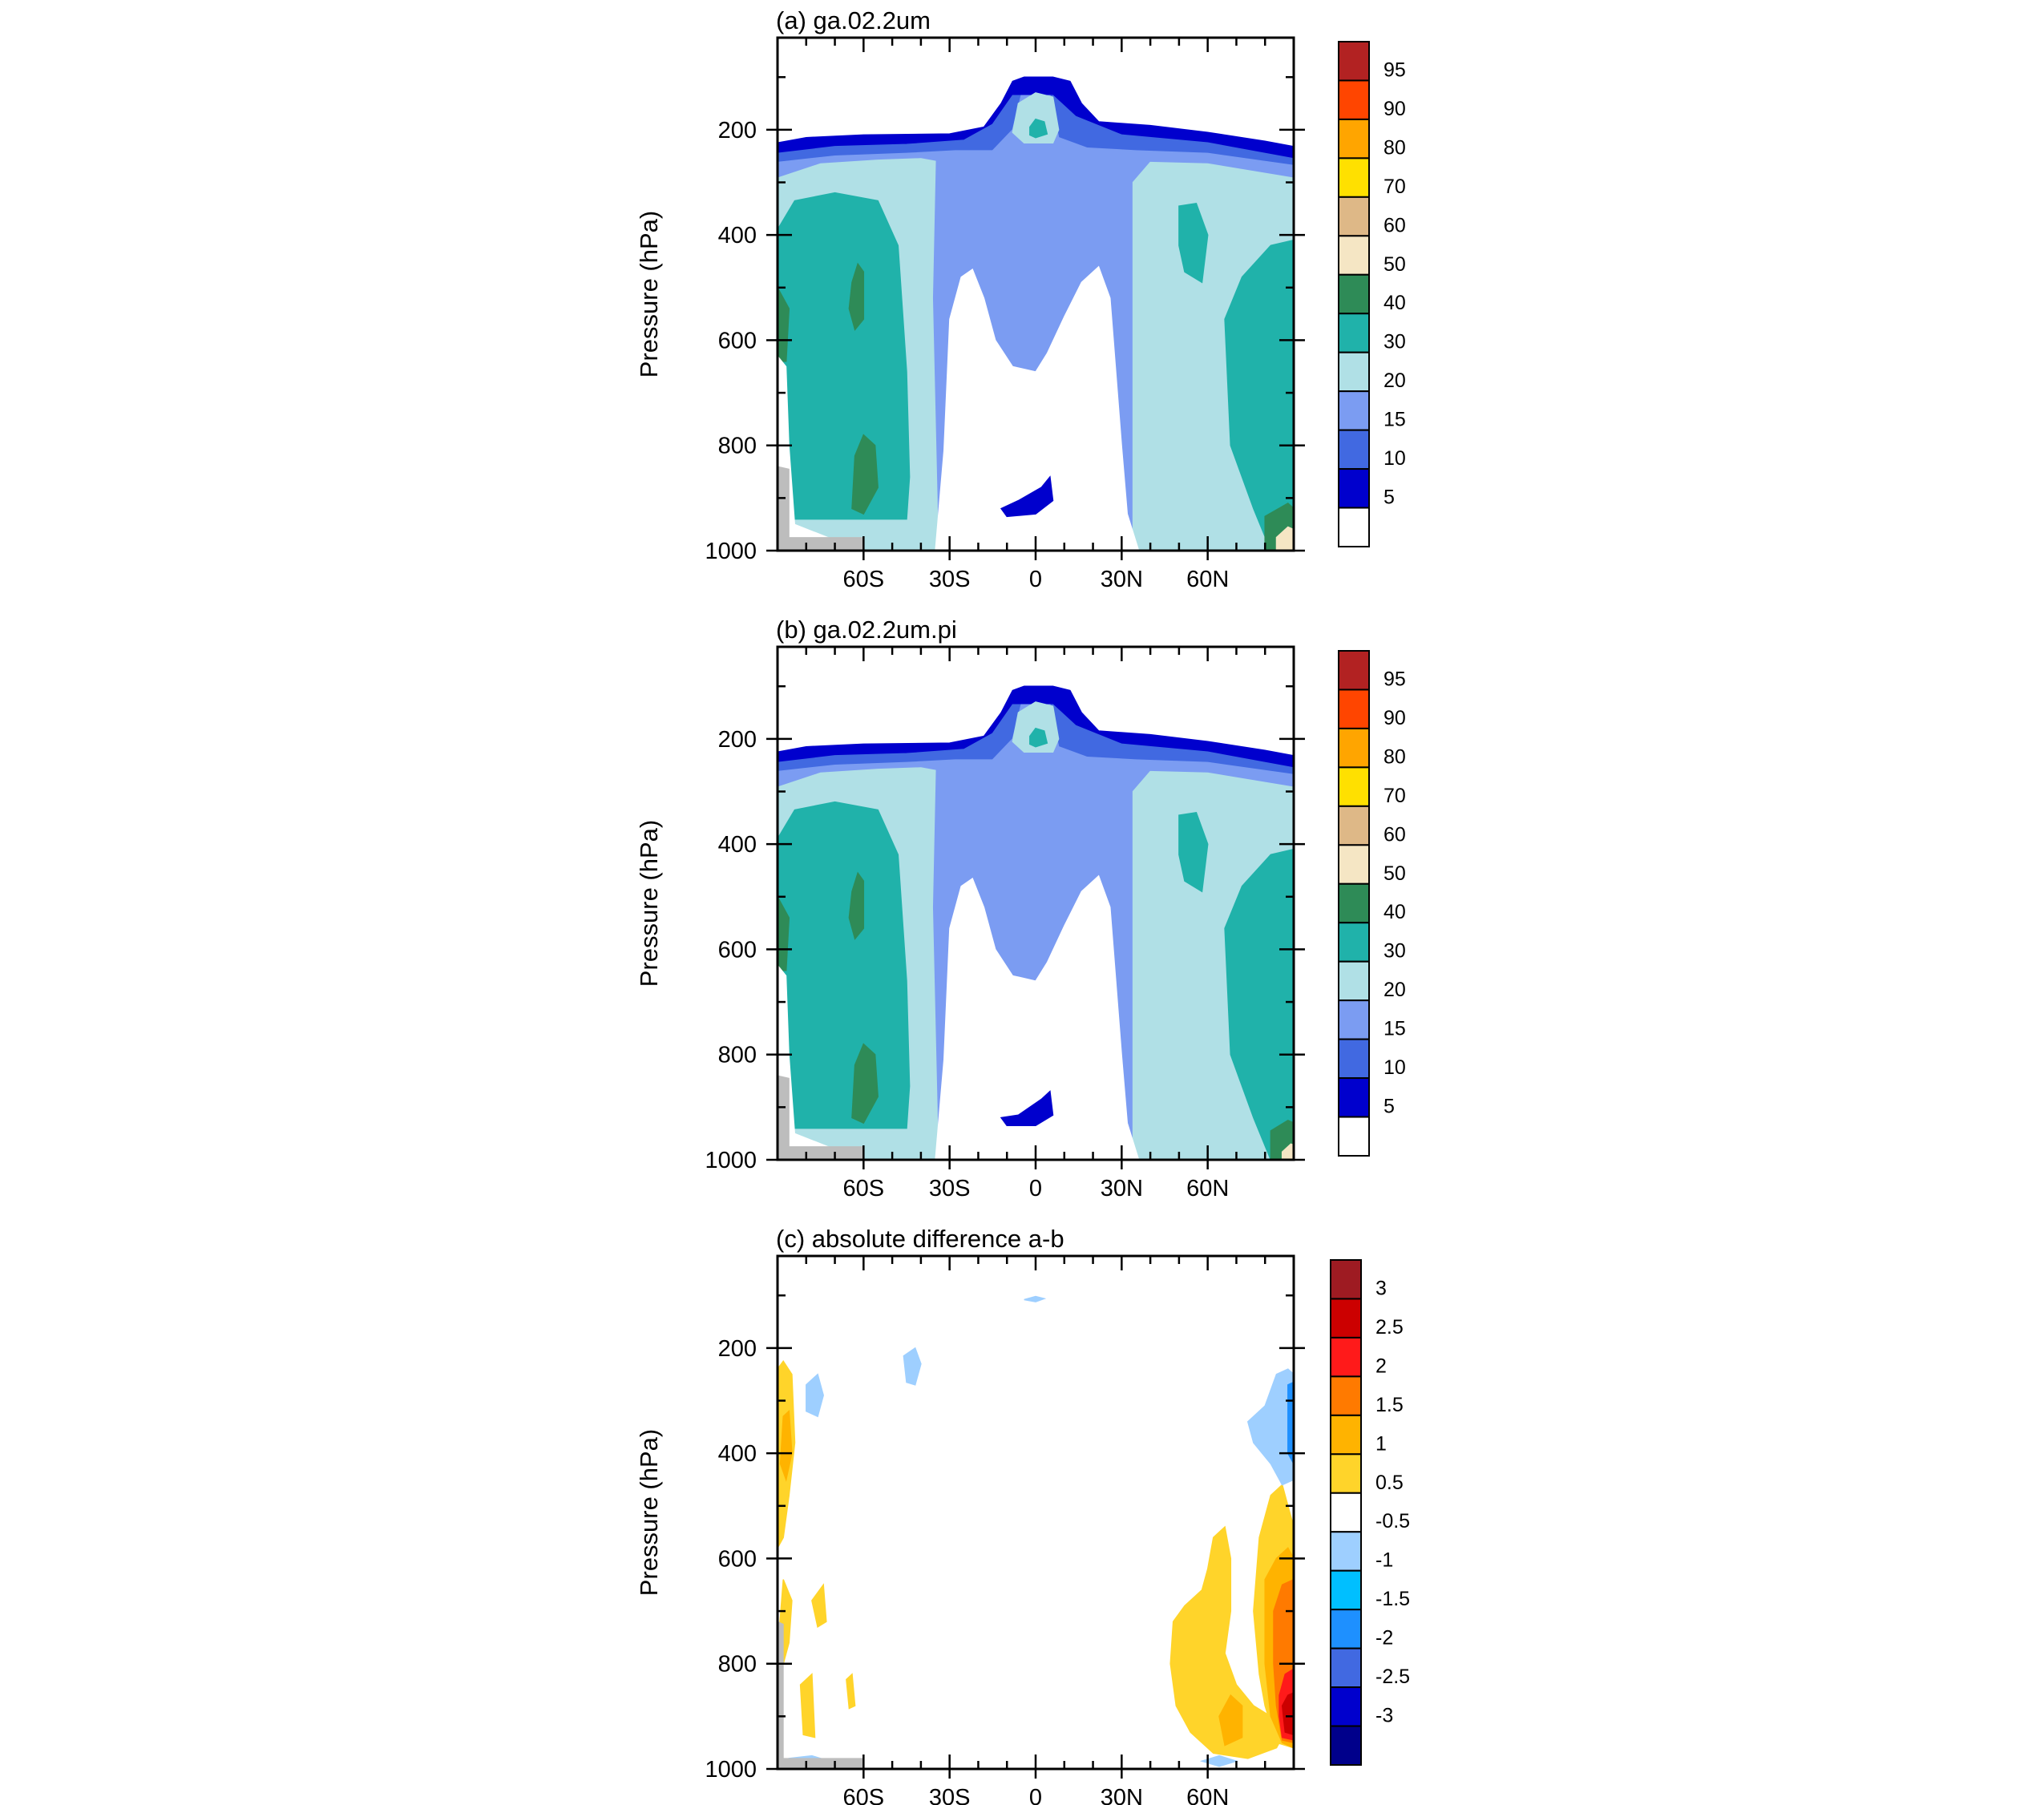 This screenshot has height=1805, width=2044. What do you see at coordinates (1389, 1327) in the screenshot?
I see `colorbar-label: 2.5` at bounding box center [1389, 1327].